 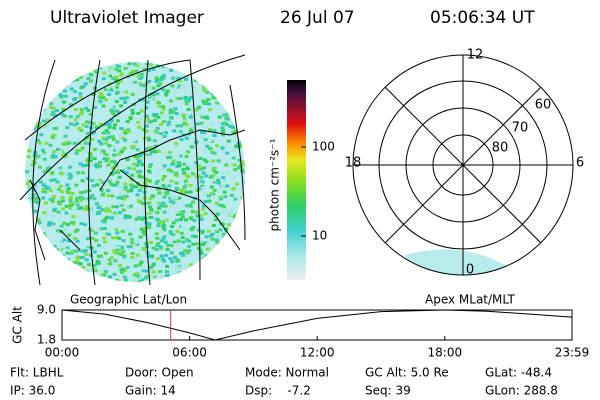 I want to click on y-axis-label: GC Alt, so click(x=18, y=325).